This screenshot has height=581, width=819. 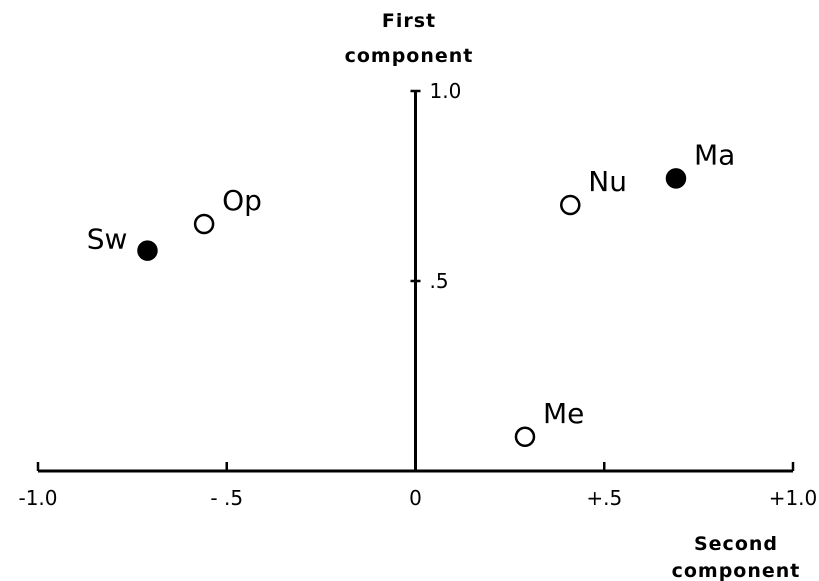 I want to click on y-axis-title-line-1: First, so click(x=409, y=21).